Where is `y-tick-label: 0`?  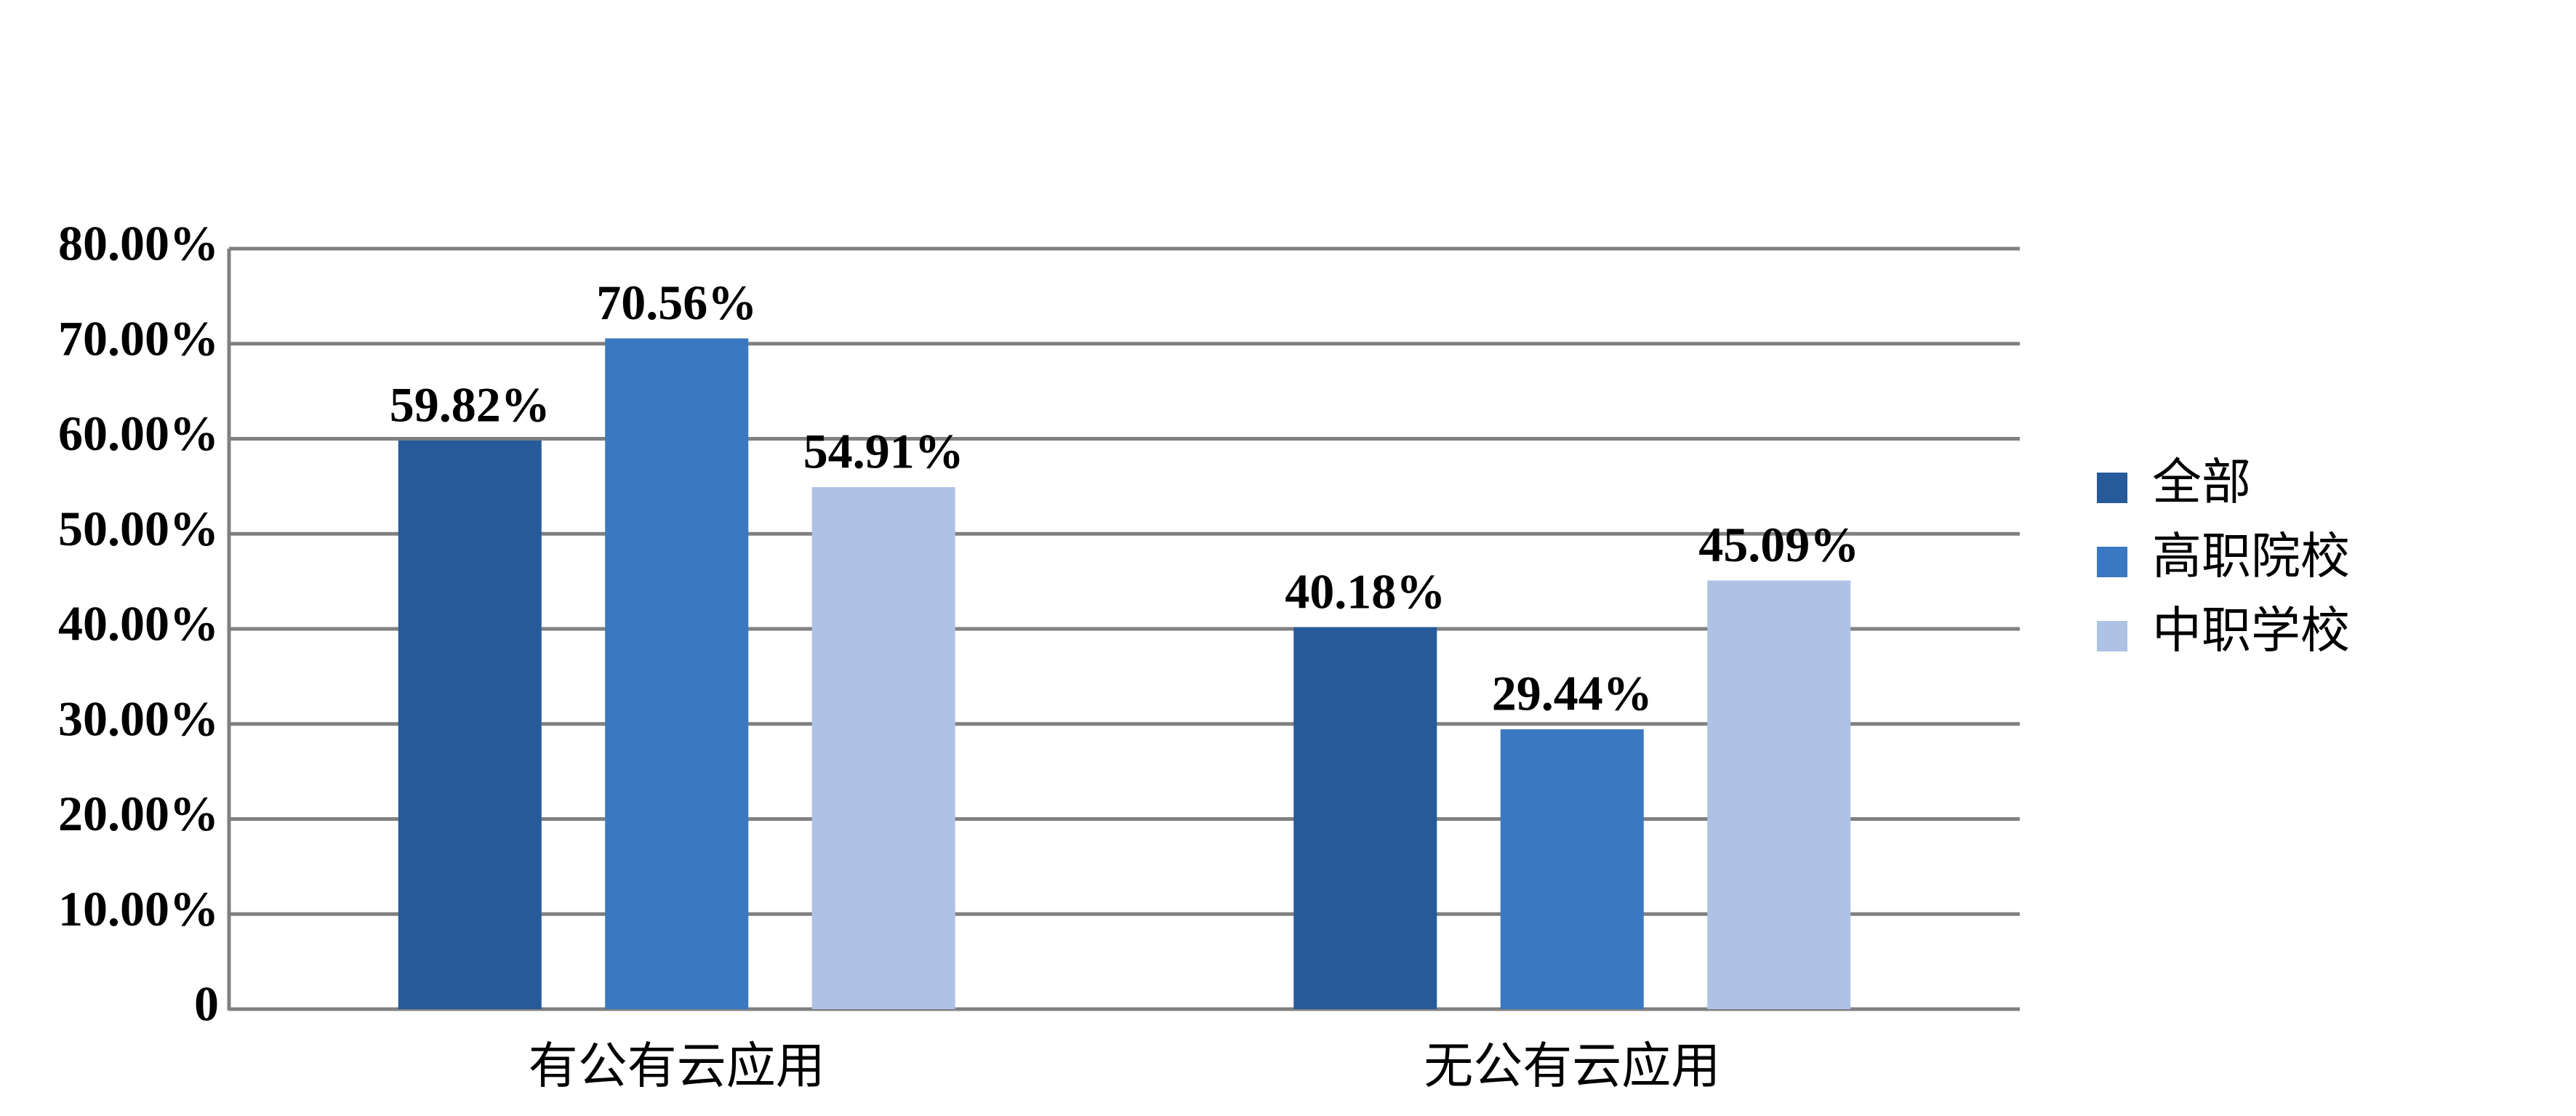
y-tick-label: 0 is located at coordinates (207, 1004).